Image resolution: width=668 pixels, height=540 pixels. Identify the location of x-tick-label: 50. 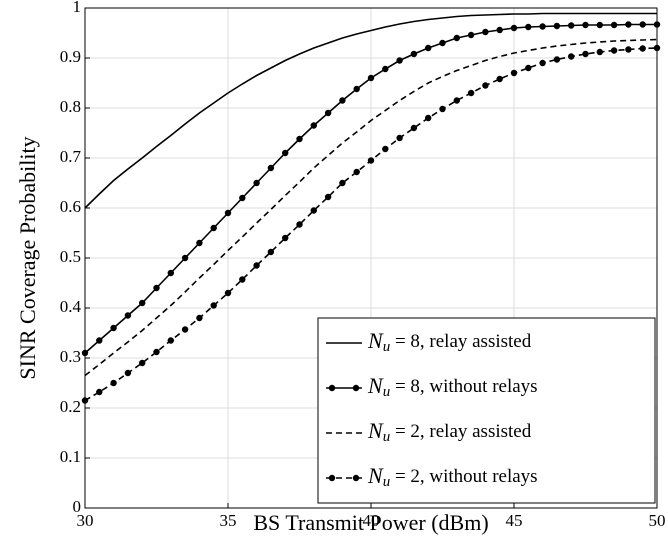
(657, 520).